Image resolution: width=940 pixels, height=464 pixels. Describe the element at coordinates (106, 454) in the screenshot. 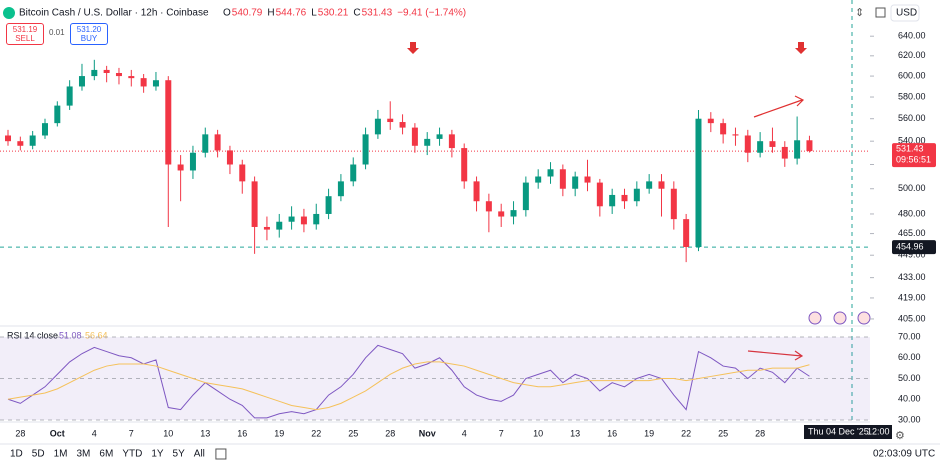

I see `range-button: 6M` at that location.